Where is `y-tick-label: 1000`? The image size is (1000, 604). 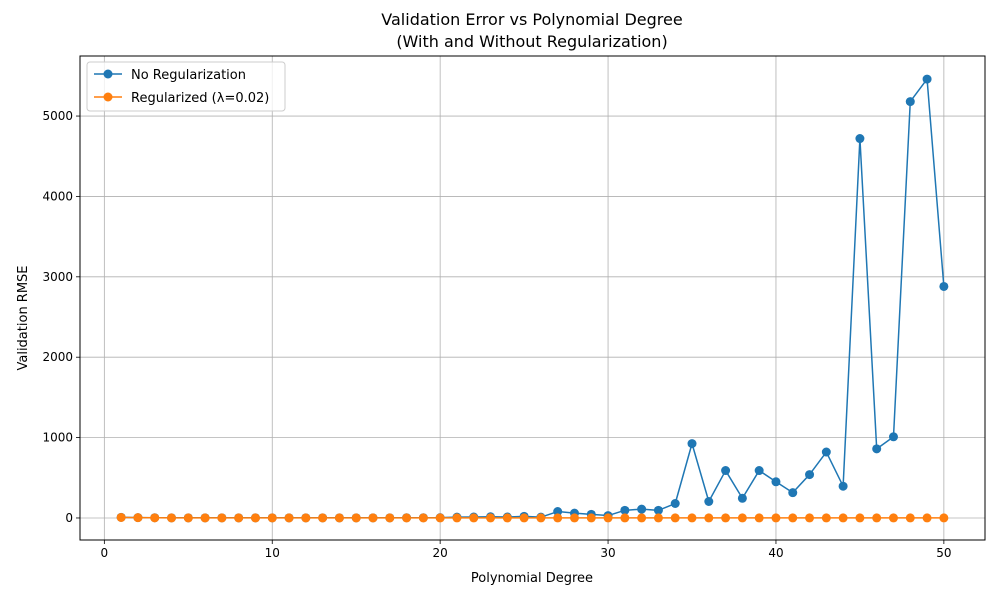 y-tick-label: 1000 is located at coordinates (57, 438).